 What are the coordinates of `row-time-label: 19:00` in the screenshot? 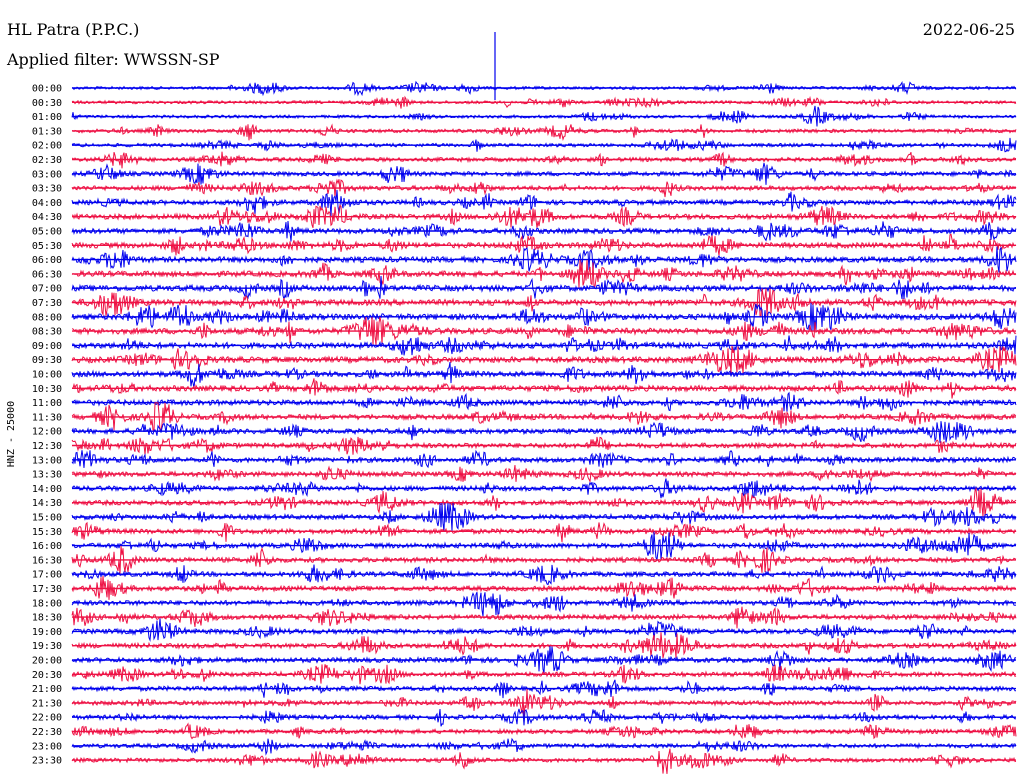 It's located at (47, 632).